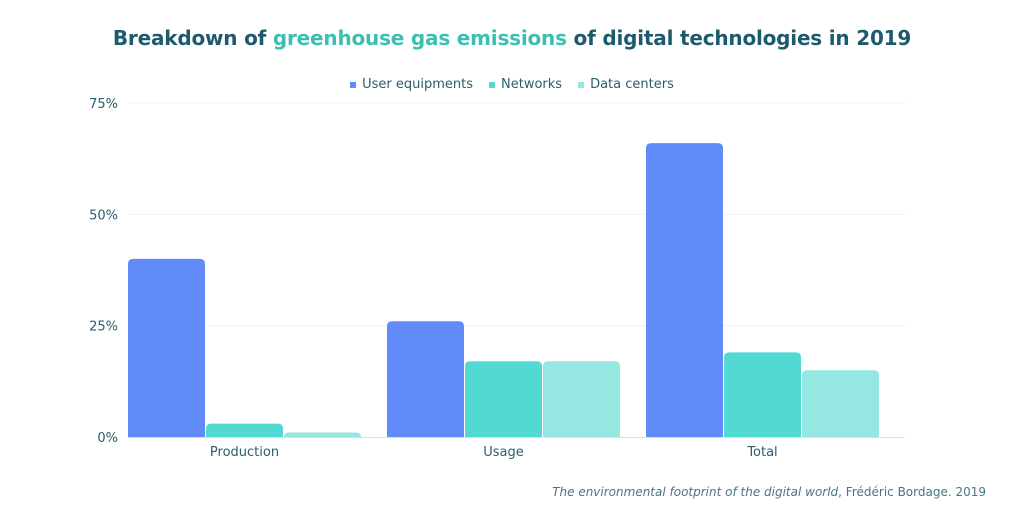  Describe the element at coordinates (503, 399) in the screenshot. I see `bar-networks-usage` at that location.